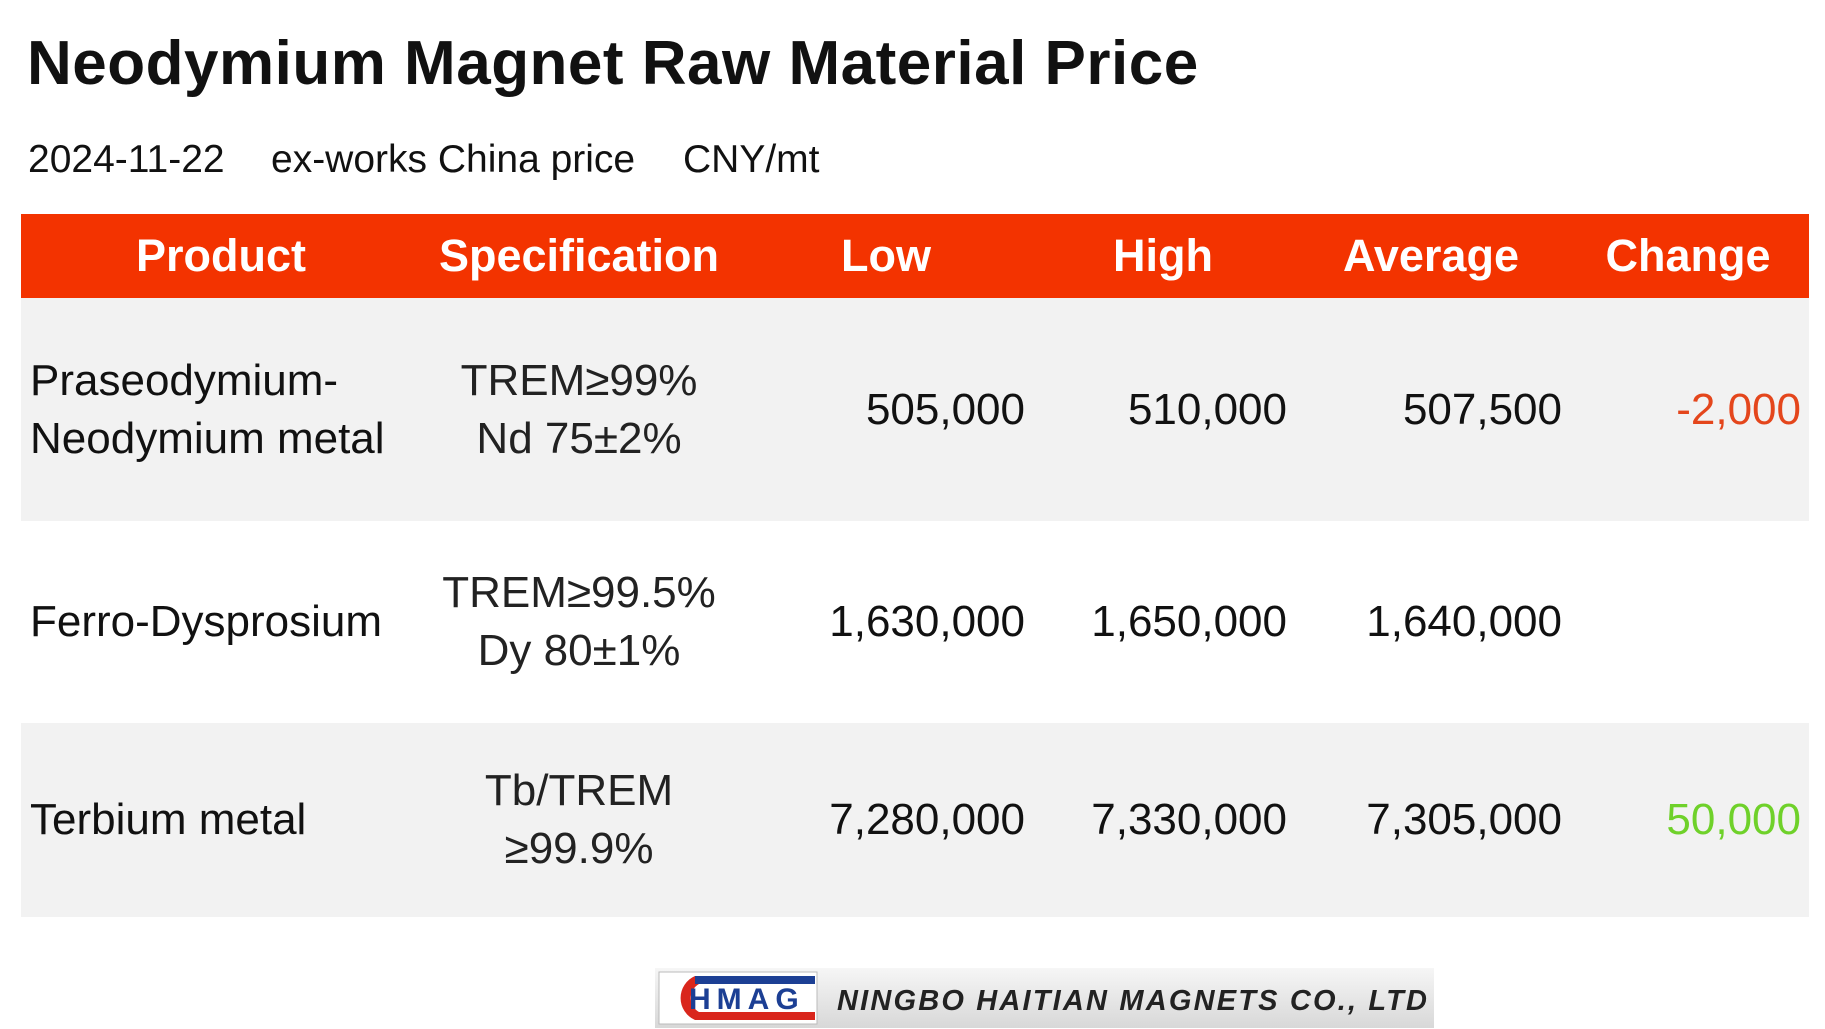 The height and width of the screenshot is (1029, 1825). I want to click on low-value: 505,000, so click(945, 409).